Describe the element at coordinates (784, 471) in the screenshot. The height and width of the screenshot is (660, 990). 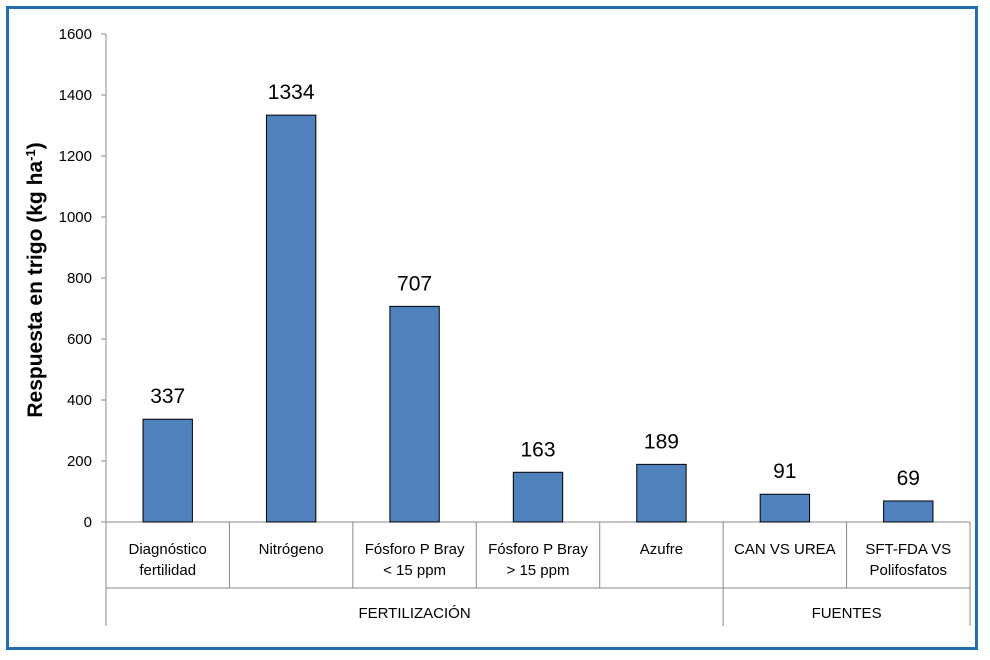
I see `data-label: 91` at that location.